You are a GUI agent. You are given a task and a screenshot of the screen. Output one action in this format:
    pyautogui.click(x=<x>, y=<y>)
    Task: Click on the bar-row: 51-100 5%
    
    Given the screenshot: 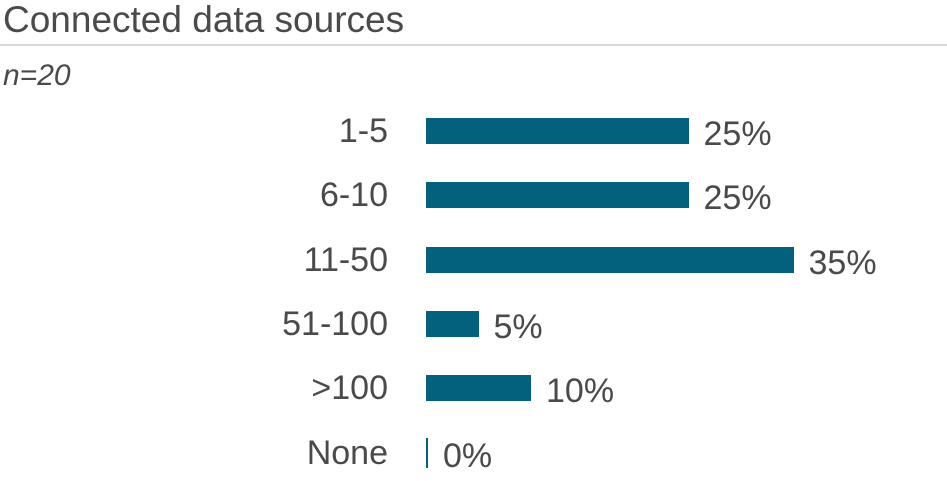 What is the action you would take?
    pyautogui.click(x=473, y=324)
    